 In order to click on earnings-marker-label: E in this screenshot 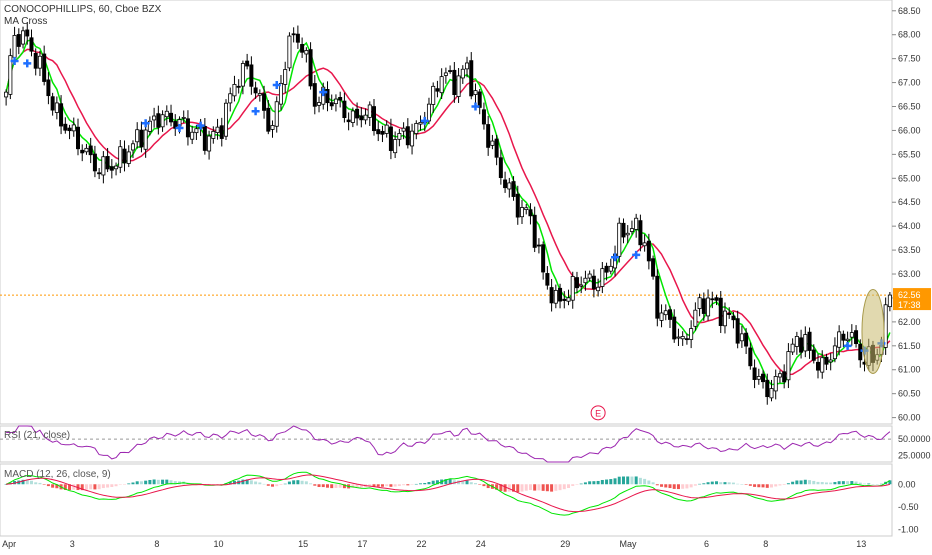, I will do `click(598, 413)`.